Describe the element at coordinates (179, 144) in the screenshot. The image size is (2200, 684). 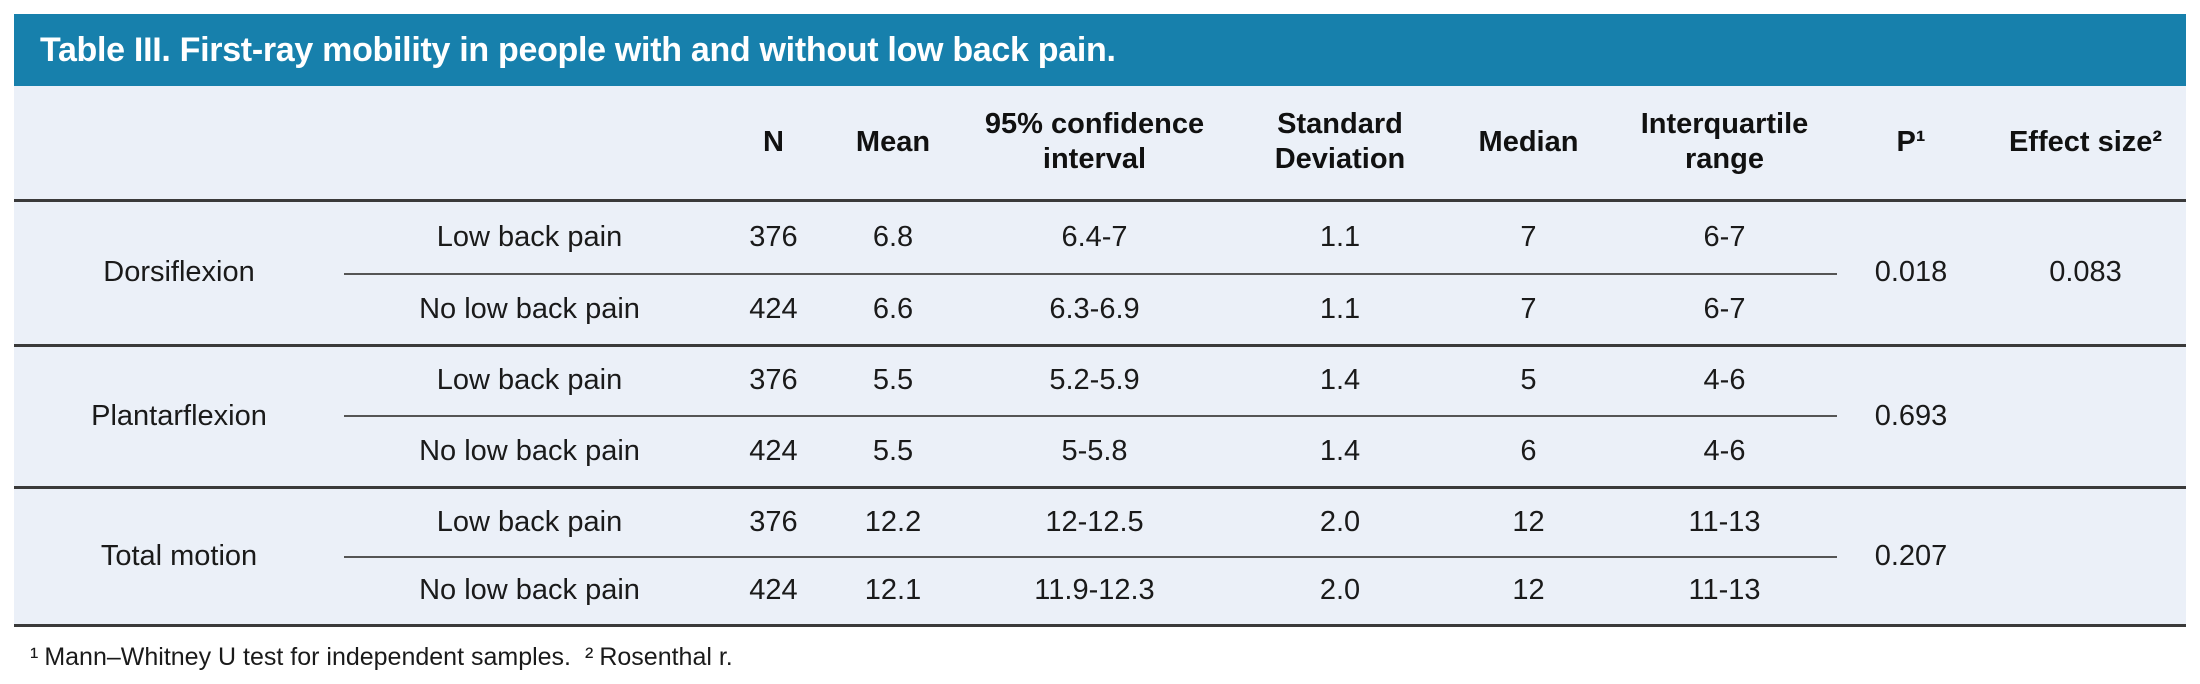
I see `col-header-row-label` at that location.